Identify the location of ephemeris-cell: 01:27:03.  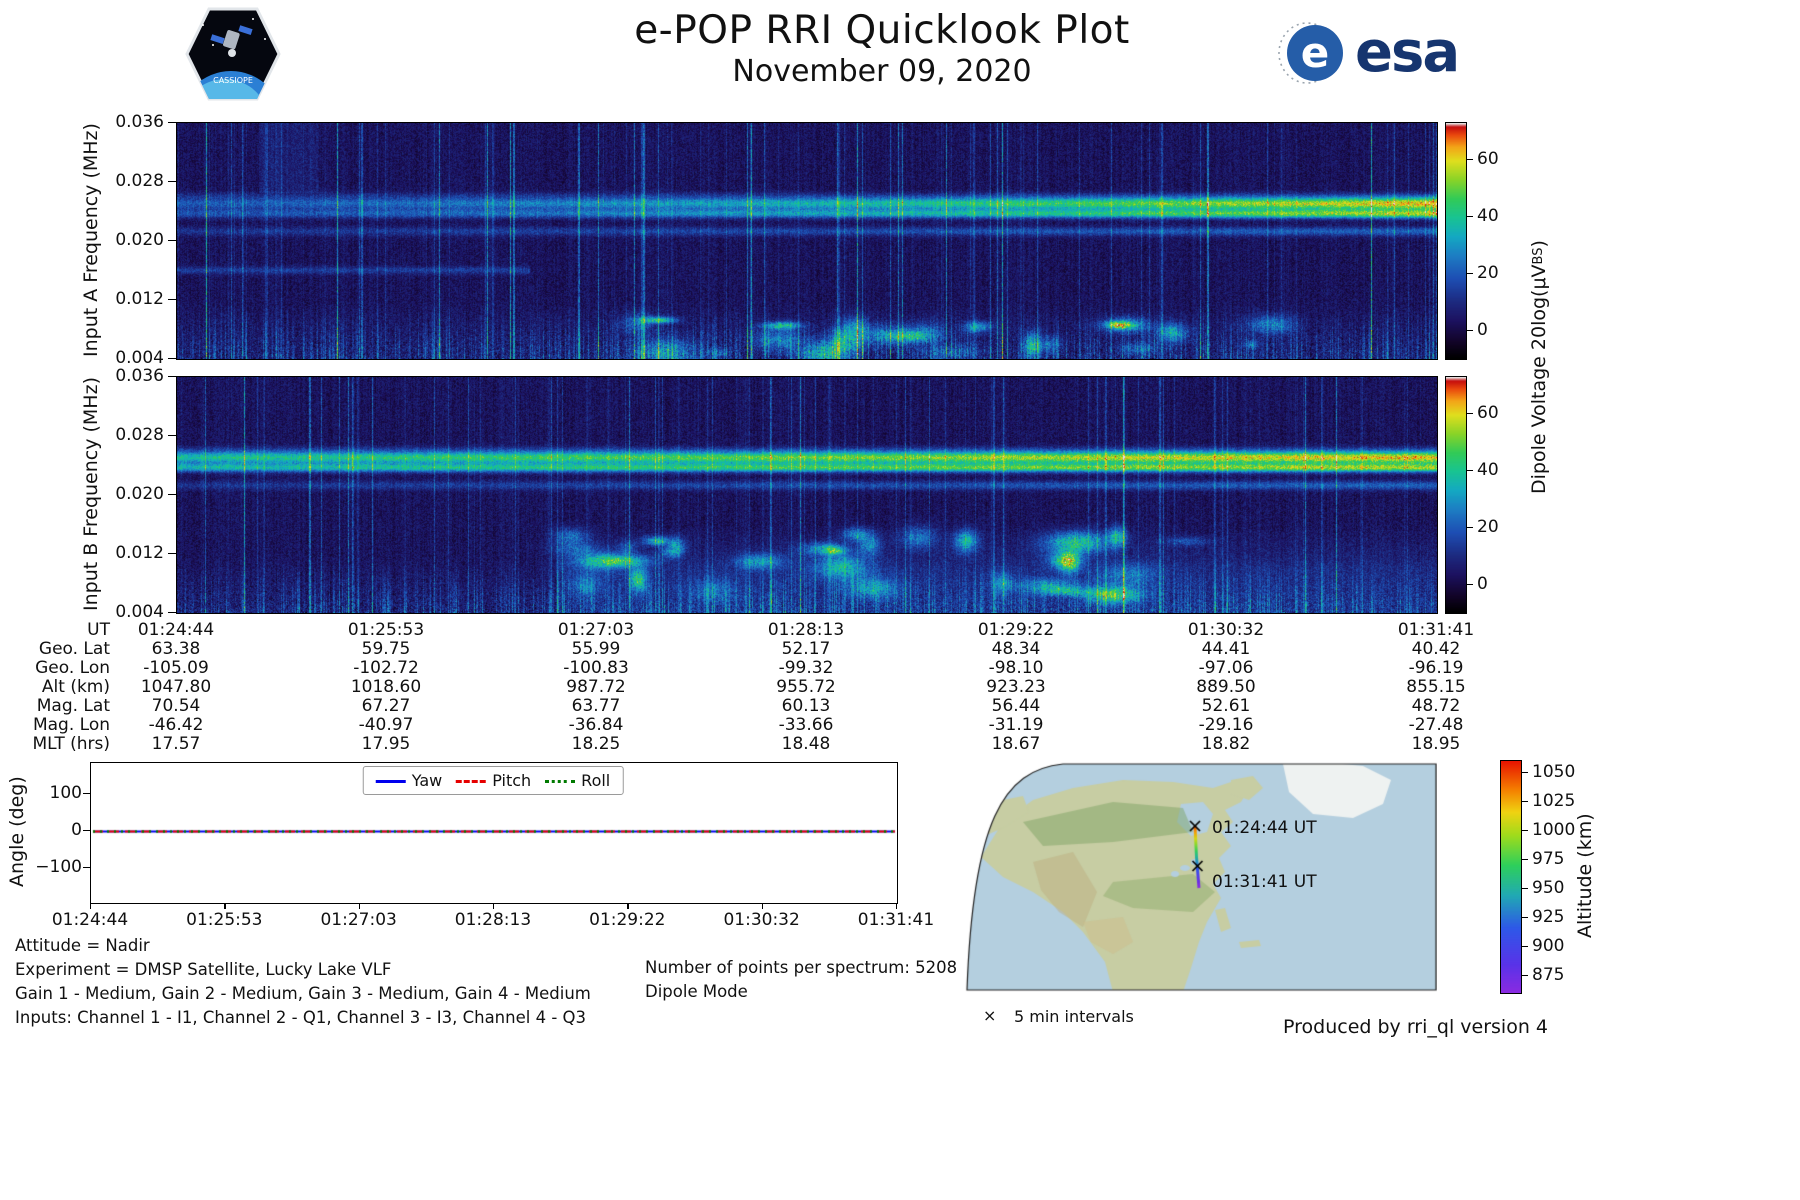
(596, 630).